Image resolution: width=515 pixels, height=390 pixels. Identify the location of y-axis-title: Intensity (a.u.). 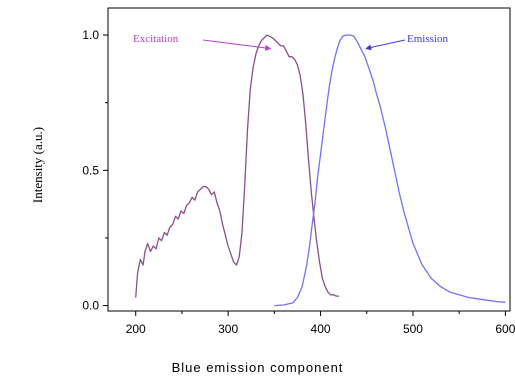
(37, 165).